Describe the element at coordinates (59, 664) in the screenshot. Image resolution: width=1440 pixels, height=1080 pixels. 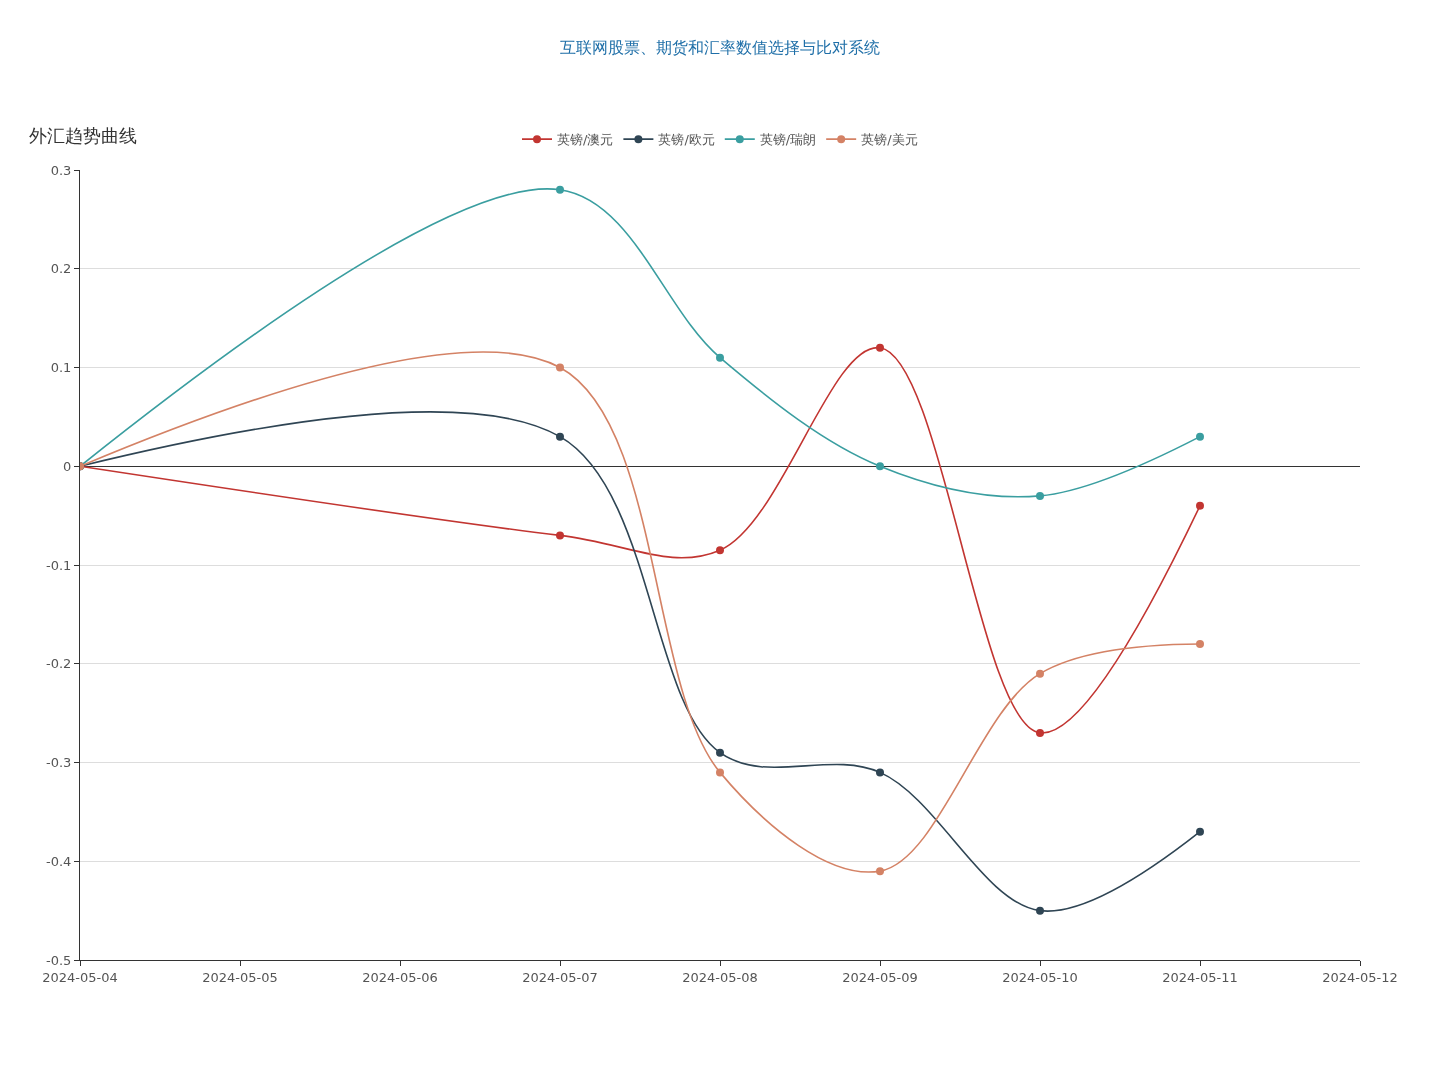
I see `y-tick-label: -0.2` at that location.